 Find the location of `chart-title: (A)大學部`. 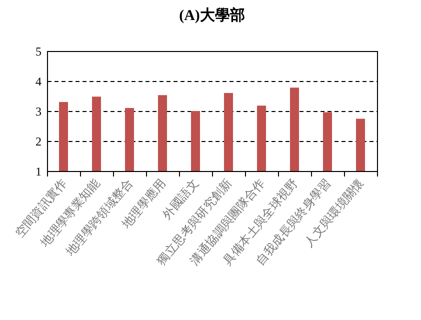

chart-title: (A)大學部 is located at coordinates (212, 15).